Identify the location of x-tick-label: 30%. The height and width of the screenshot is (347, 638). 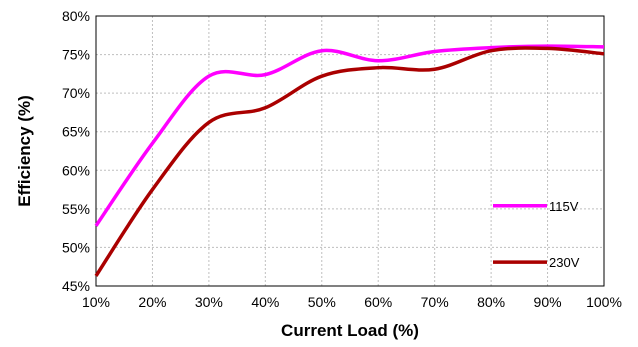
(209, 302).